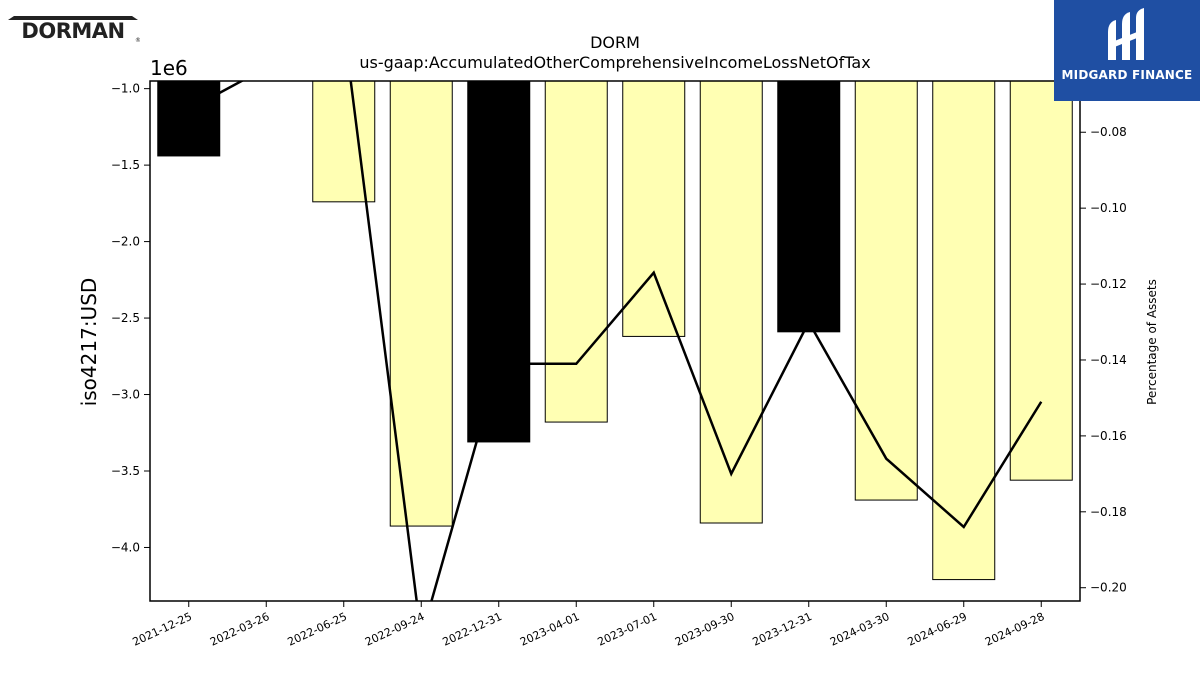  Describe the element at coordinates (162, 629) in the screenshot. I see `x-tick-label: 2021-12-25` at that location.